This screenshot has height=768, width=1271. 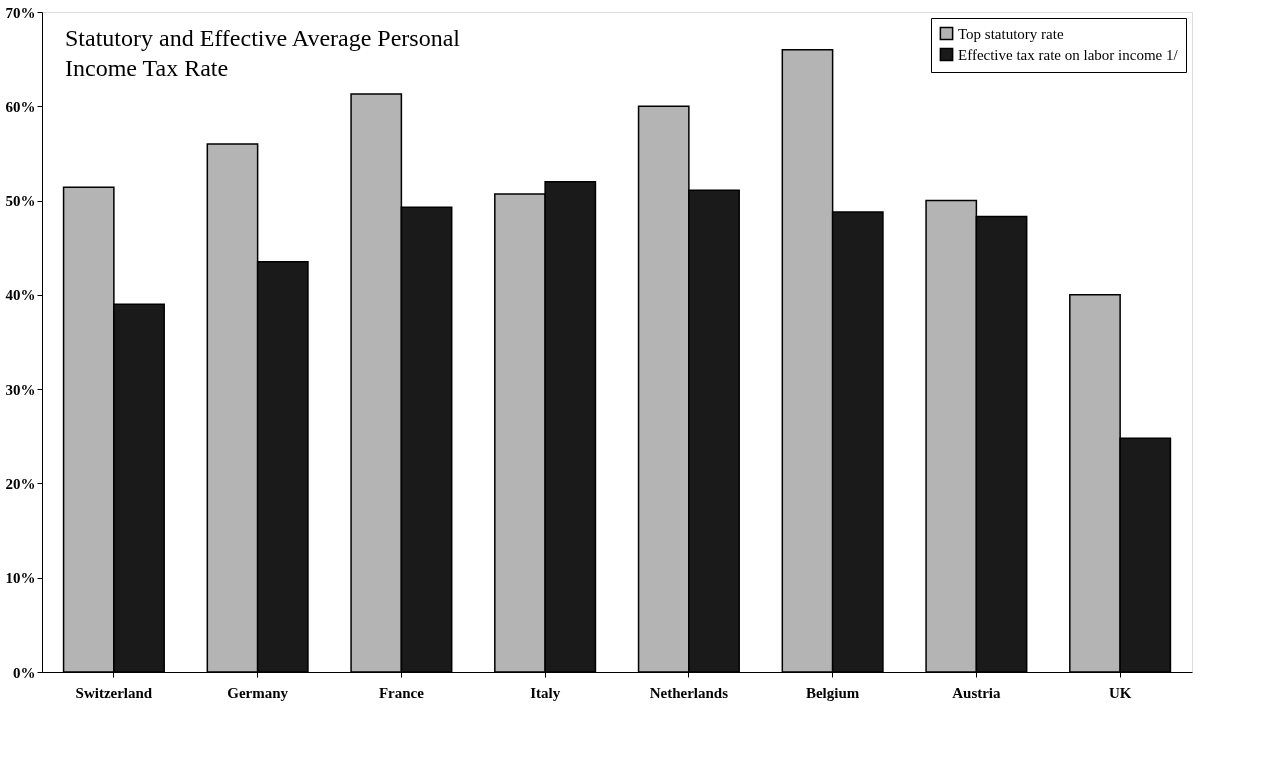 What do you see at coordinates (20, 389) in the screenshot?
I see `y-tick-label: 30%` at bounding box center [20, 389].